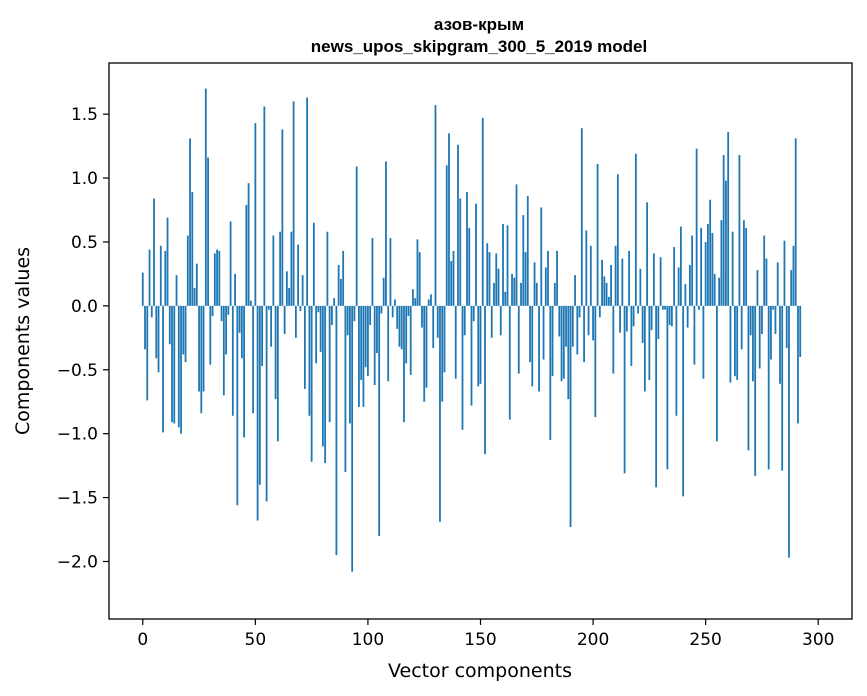 This screenshot has height=696, width=867. I want to click on y-tick-label: −1.0, so click(77, 435).